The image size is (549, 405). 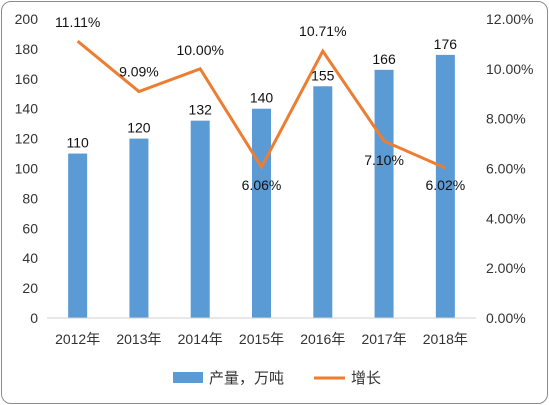 What do you see at coordinates (506, 119) in the screenshot?
I see `right-axis-tick-label: 8.00%` at bounding box center [506, 119].